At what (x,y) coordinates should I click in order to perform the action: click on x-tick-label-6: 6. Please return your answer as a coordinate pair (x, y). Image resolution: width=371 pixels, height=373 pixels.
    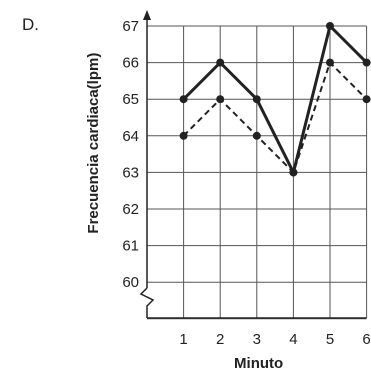
    Looking at the image, I should click on (366, 339).